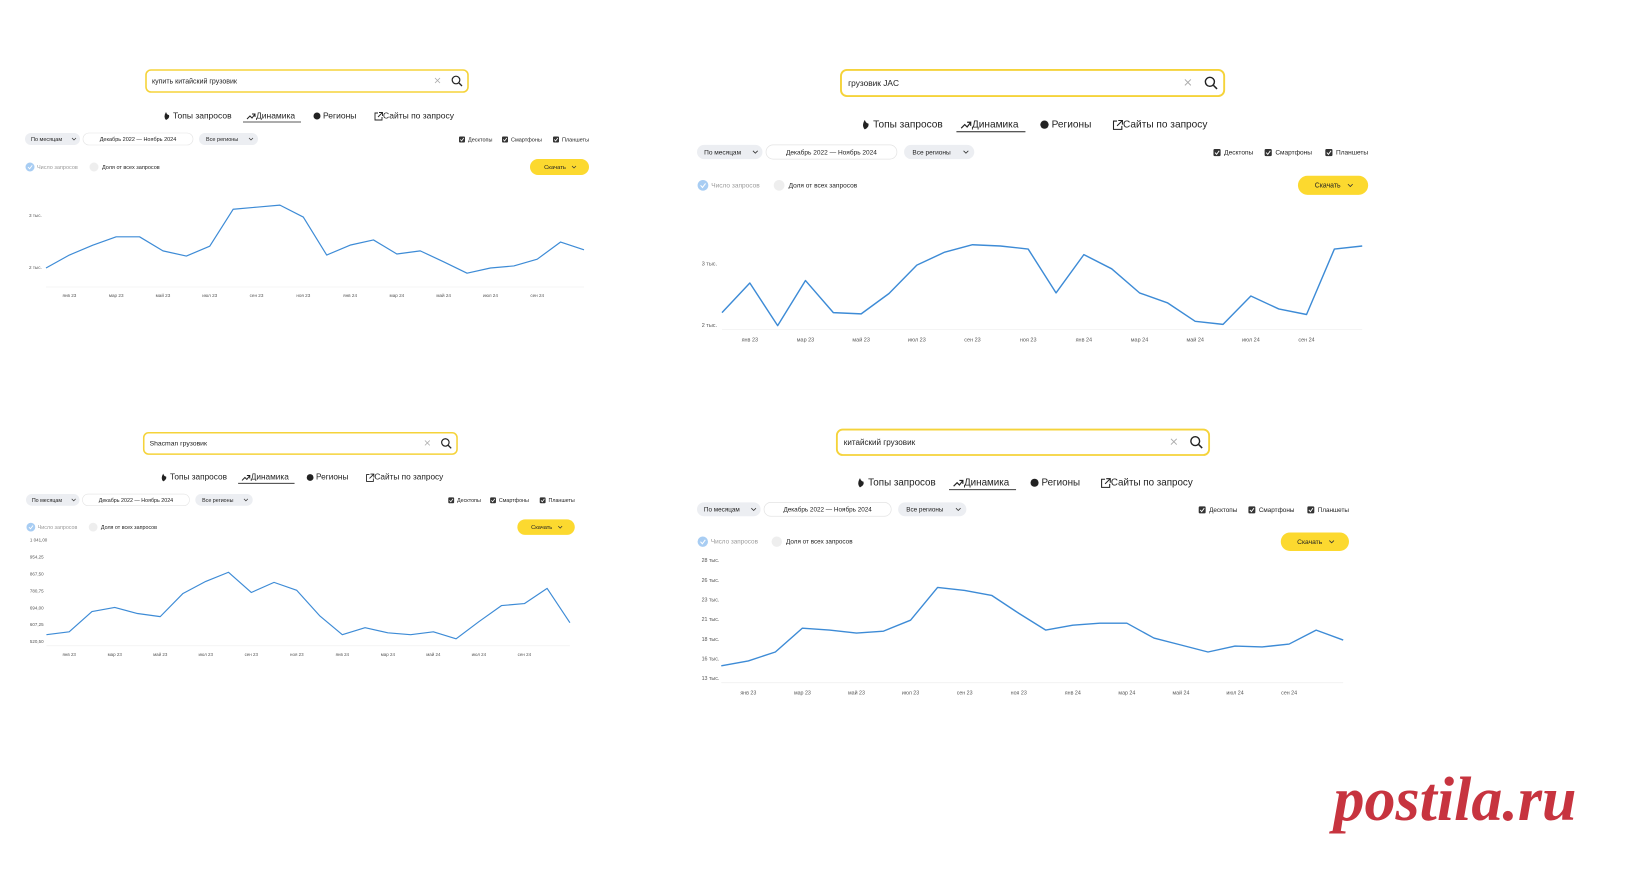 The image size is (1652, 888). What do you see at coordinates (562, 501) in the screenshot?
I see `device-label: Планшеты` at bounding box center [562, 501].